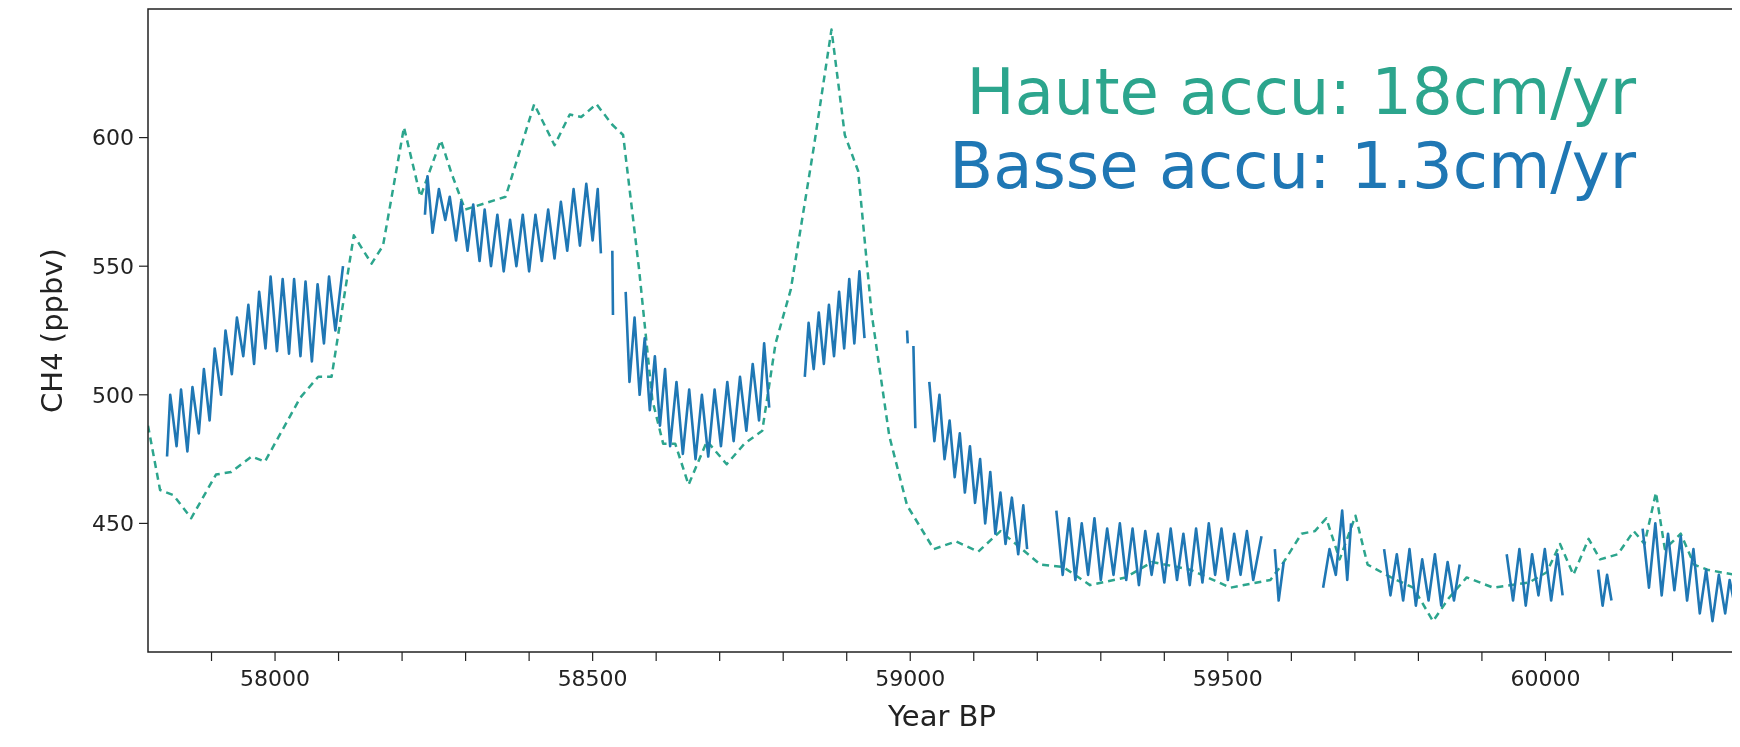 This screenshot has width=1740, height=747. Describe the element at coordinates (113, 524) in the screenshot. I see `y-tick-label: 450` at that location.